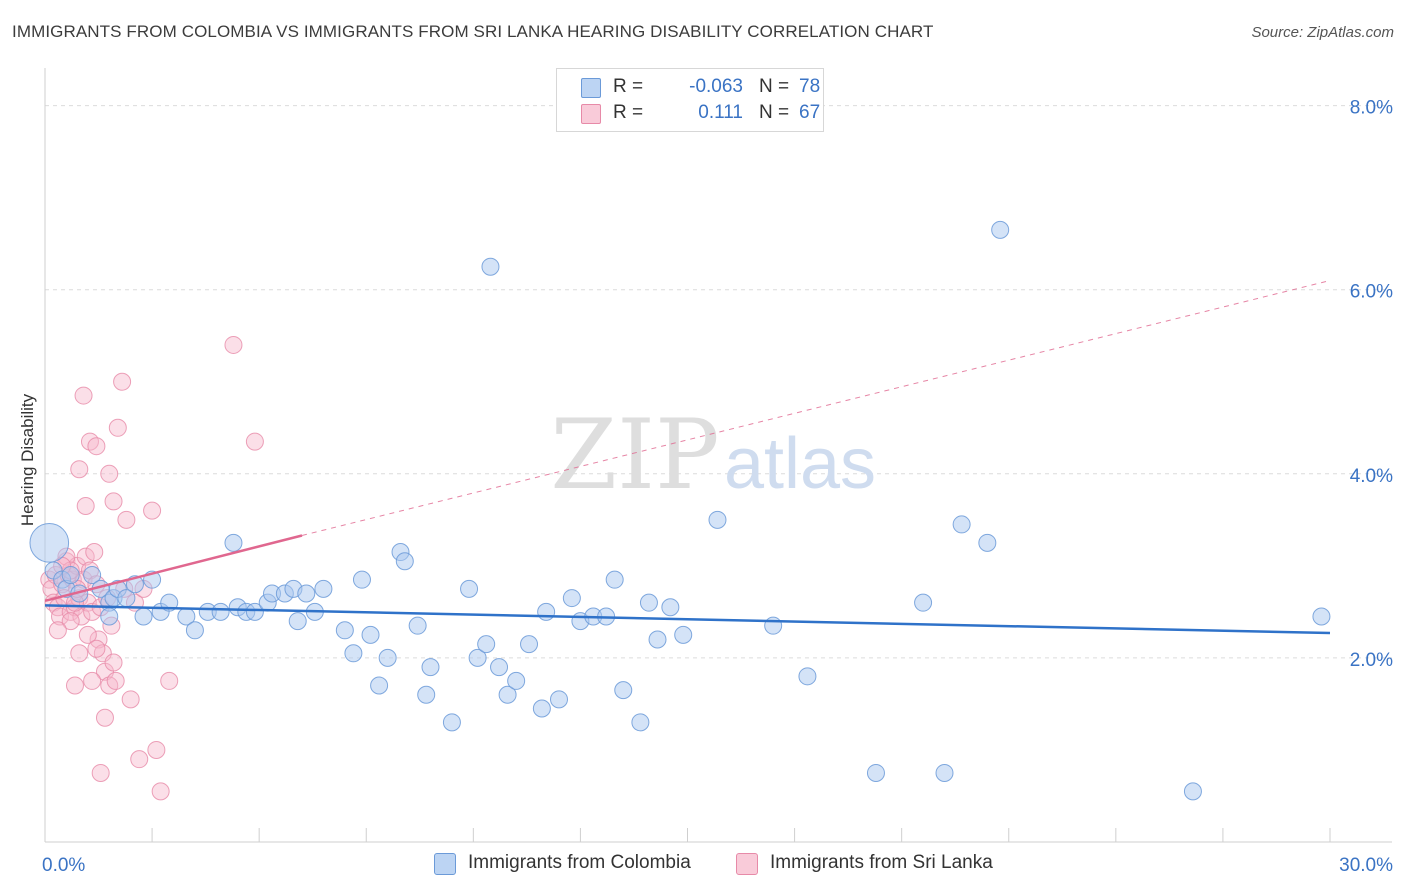 The image size is (1406, 892). What do you see at coordinates (579, 862) in the screenshot?
I see `bottom-legend-label-colombia: Immigrants from Colombia` at bounding box center [579, 862].